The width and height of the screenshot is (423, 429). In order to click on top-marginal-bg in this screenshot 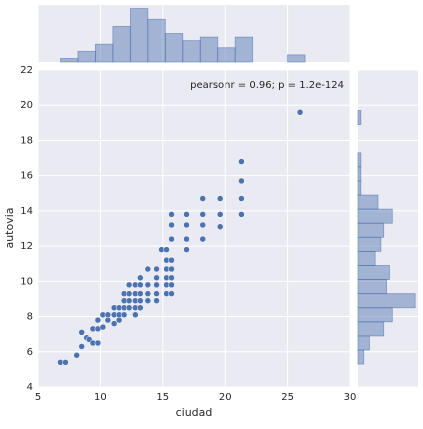, I will do `click(194, 33)`.